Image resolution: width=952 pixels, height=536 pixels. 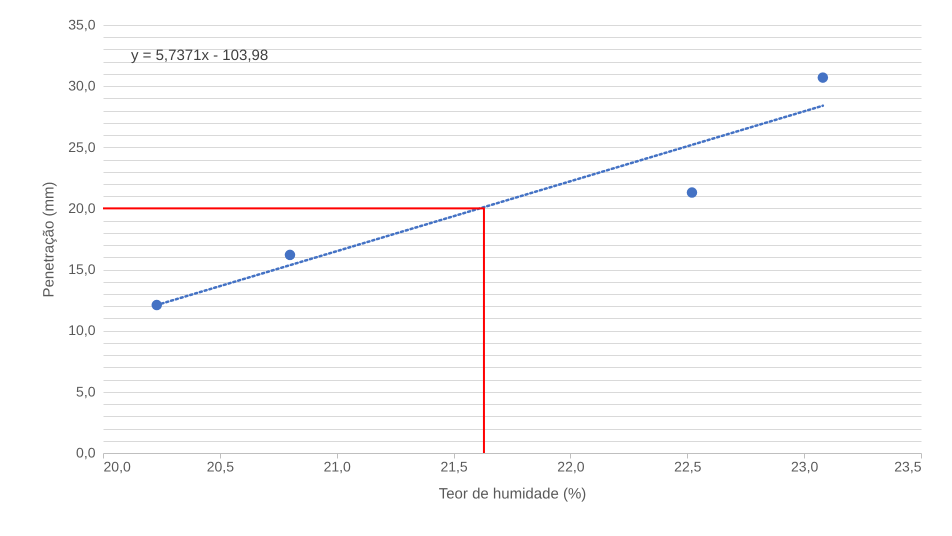 I want to click on x-tick-label: 22,0, so click(x=571, y=466).